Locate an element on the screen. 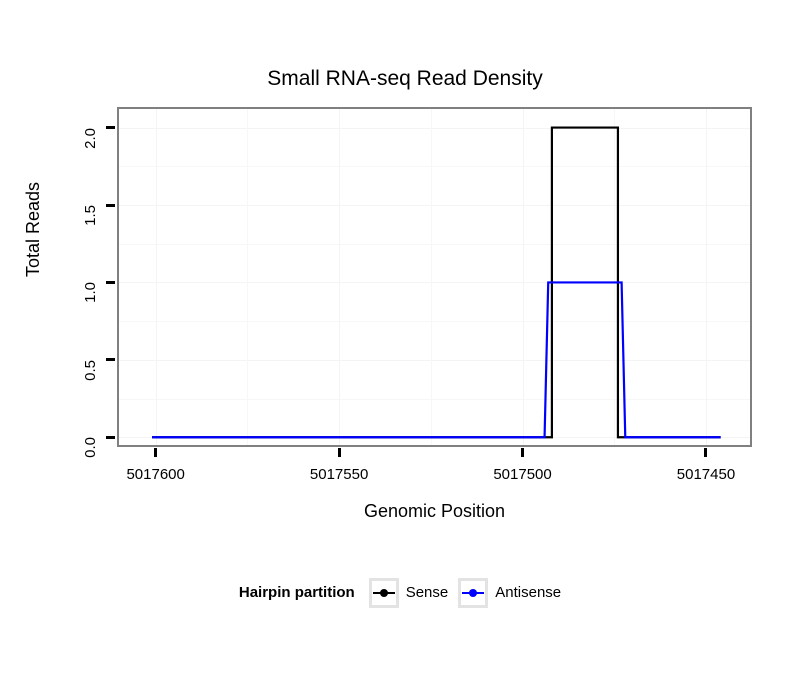 This screenshot has height=690, width=810. legend: Hairpin partition Sense Antisense is located at coordinates (405, 593).